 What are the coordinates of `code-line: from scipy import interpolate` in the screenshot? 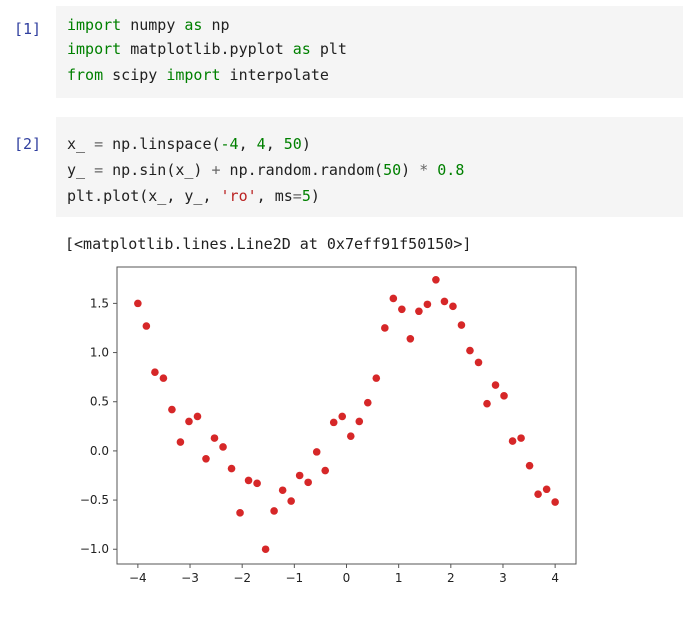 It's located at (198, 75).